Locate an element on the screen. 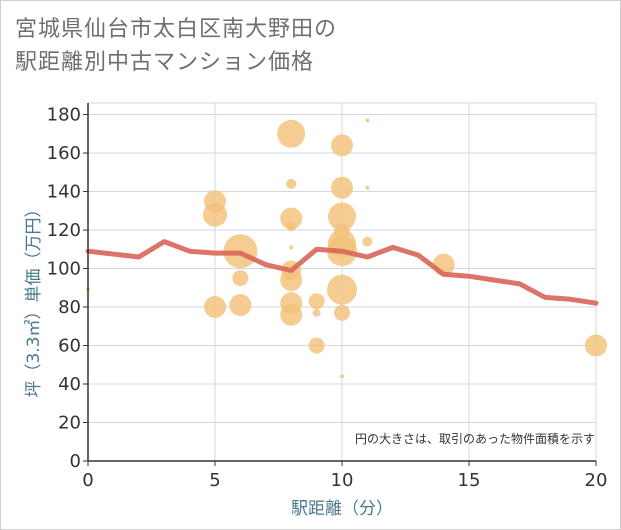 The image size is (621, 530). chart-title: 宮城県仙台市太白区南大野田の 駅距離別中古マンション価格 is located at coordinates (176, 46).